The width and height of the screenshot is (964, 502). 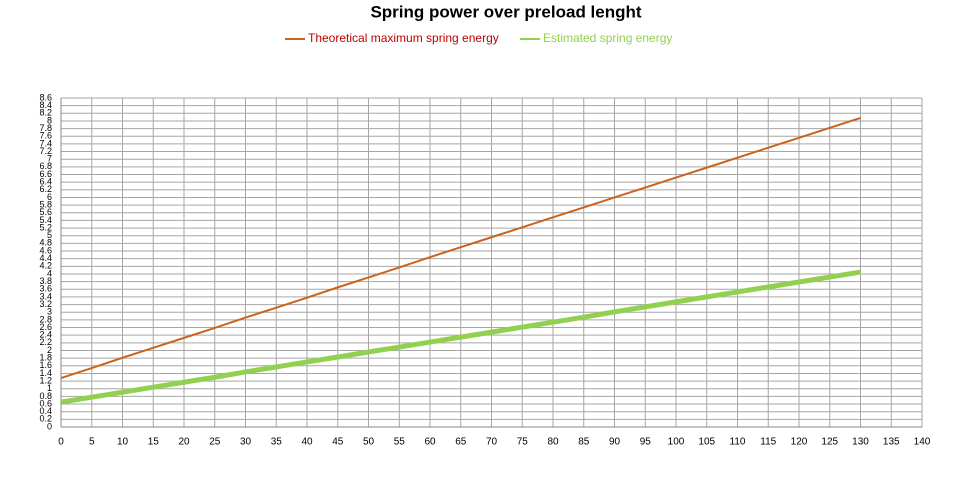 What do you see at coordinates (45, 136) in the screenshot?
I see `y-tick-label: 7.6` at bounding box center [45, 136].